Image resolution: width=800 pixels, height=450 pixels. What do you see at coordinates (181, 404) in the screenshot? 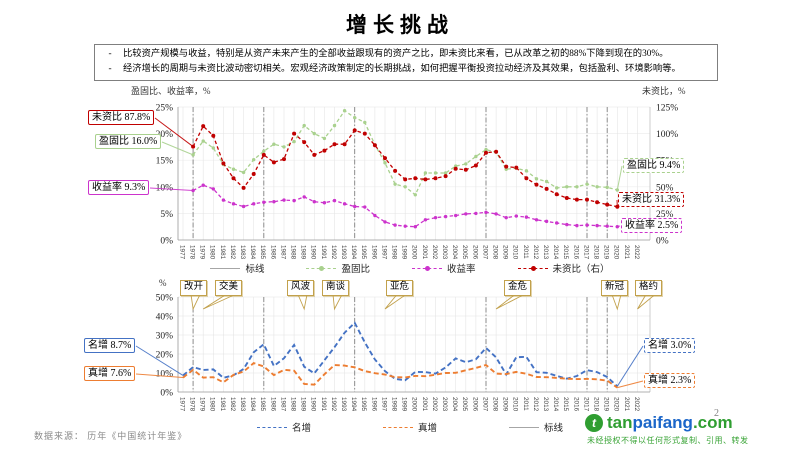
I see `svg-text: 1977` at bounding box center [181, 404].